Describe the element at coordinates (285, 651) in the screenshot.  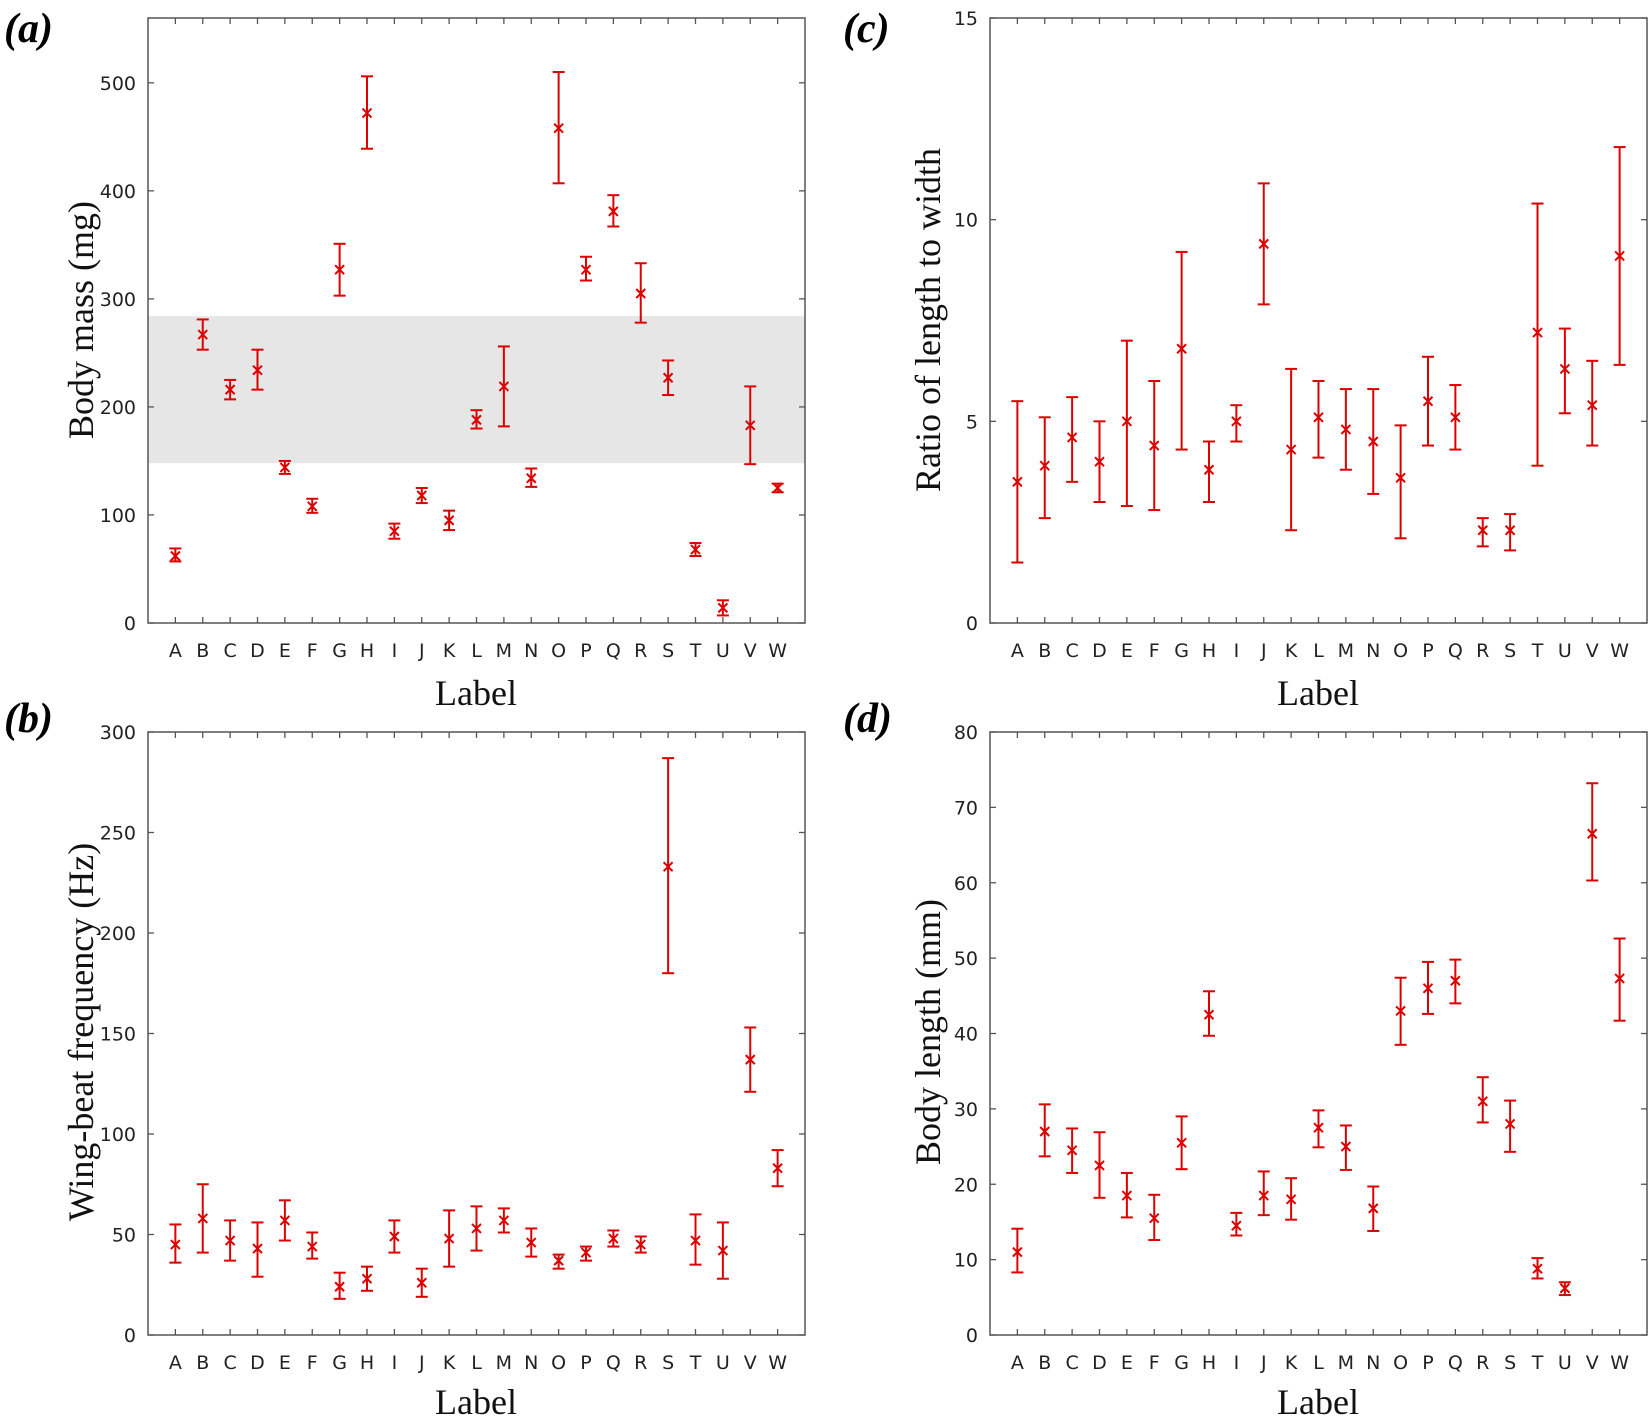
I see `x-tick-label: E` at that location.